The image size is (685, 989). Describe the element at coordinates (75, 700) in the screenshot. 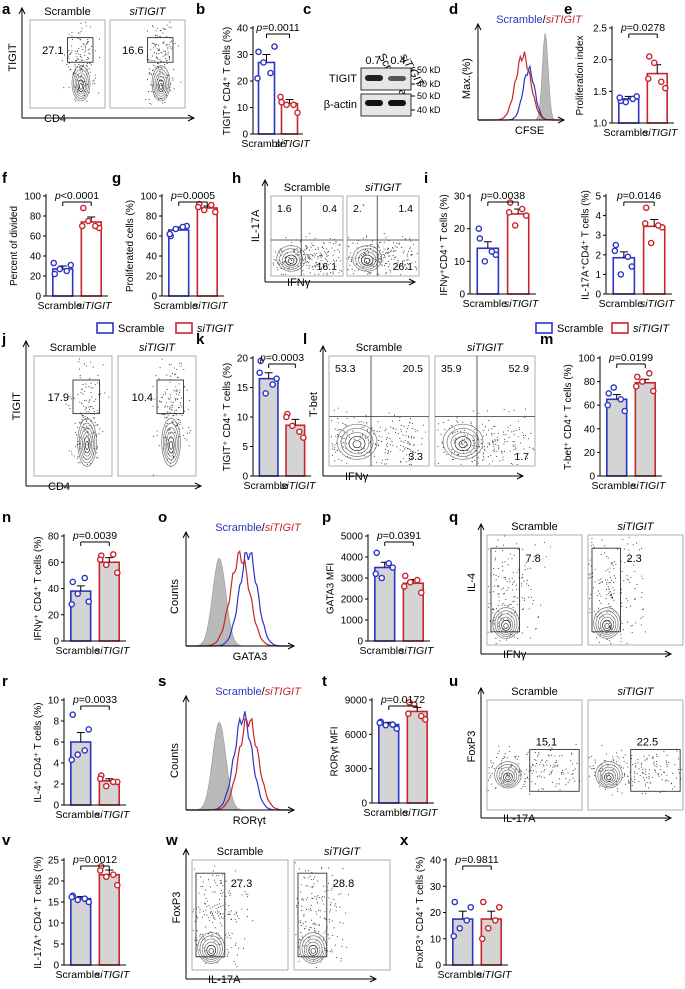

I see `p-symbol: p` at that location.